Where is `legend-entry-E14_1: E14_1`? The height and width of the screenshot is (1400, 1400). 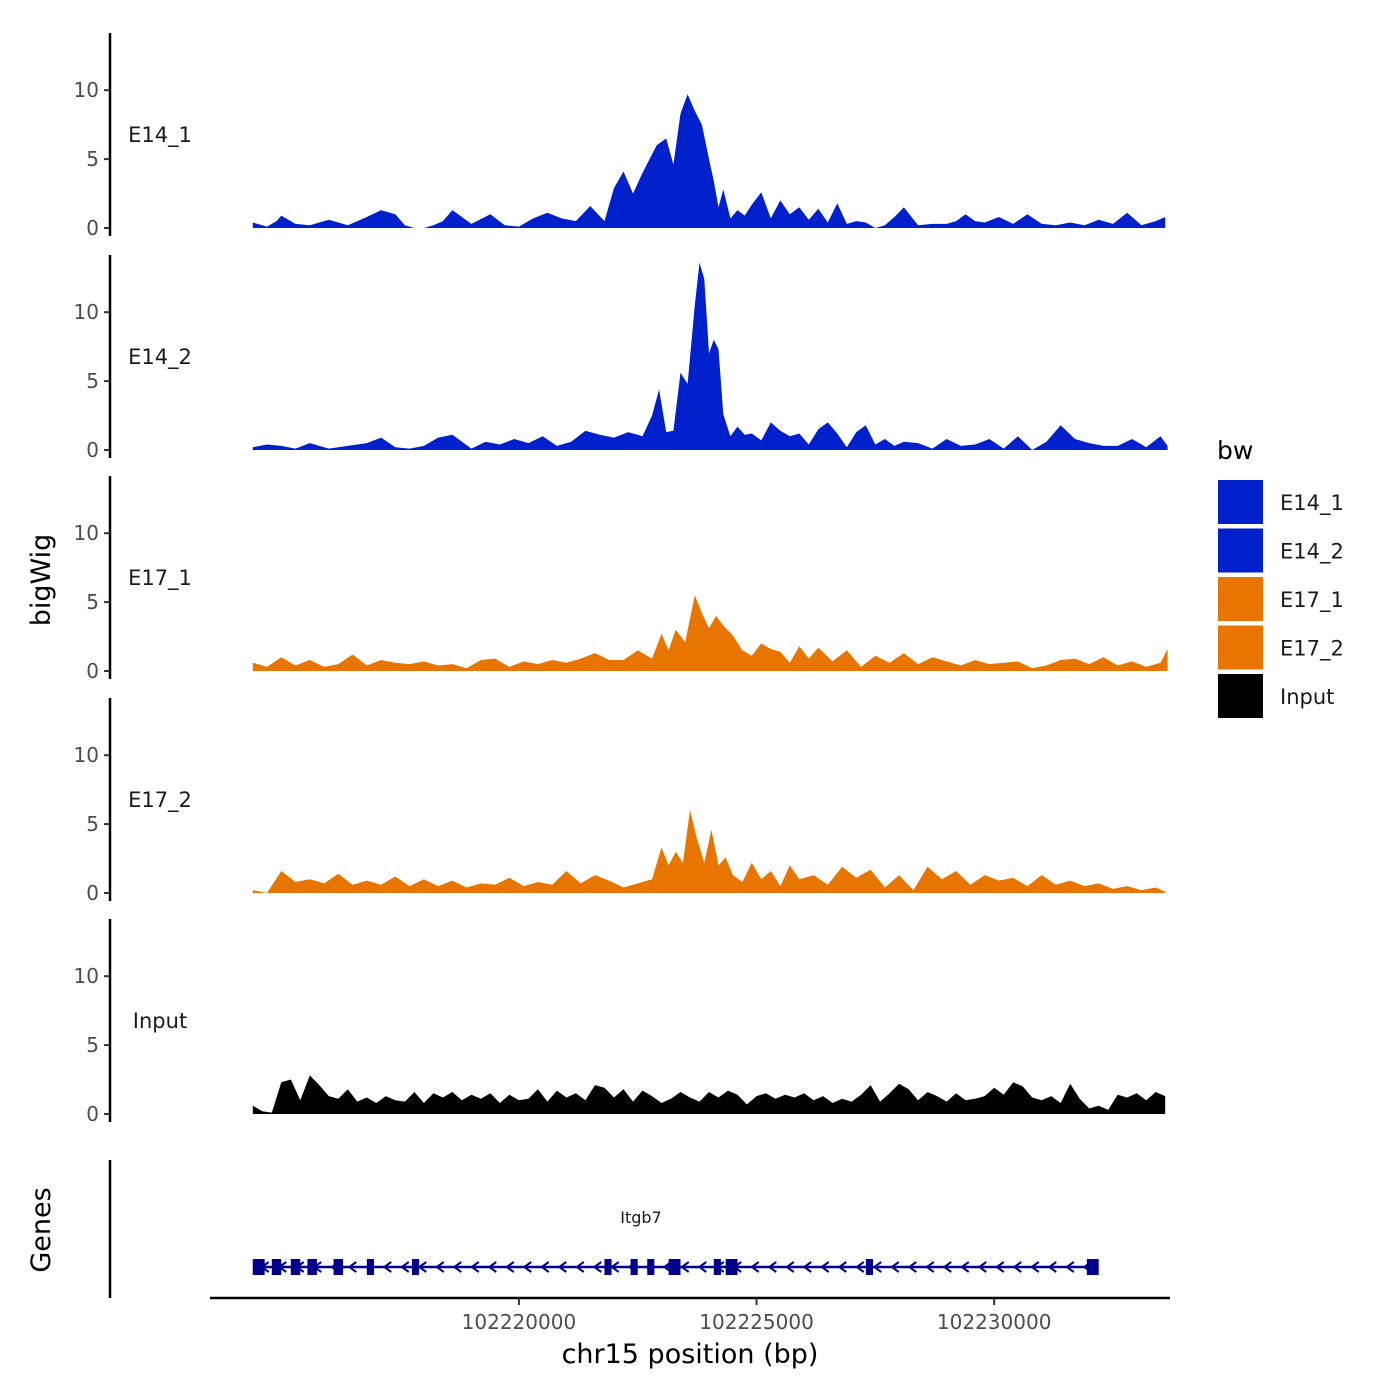
legend-entry-E14_1: E14_1 is located at coordinates (1281, 502).